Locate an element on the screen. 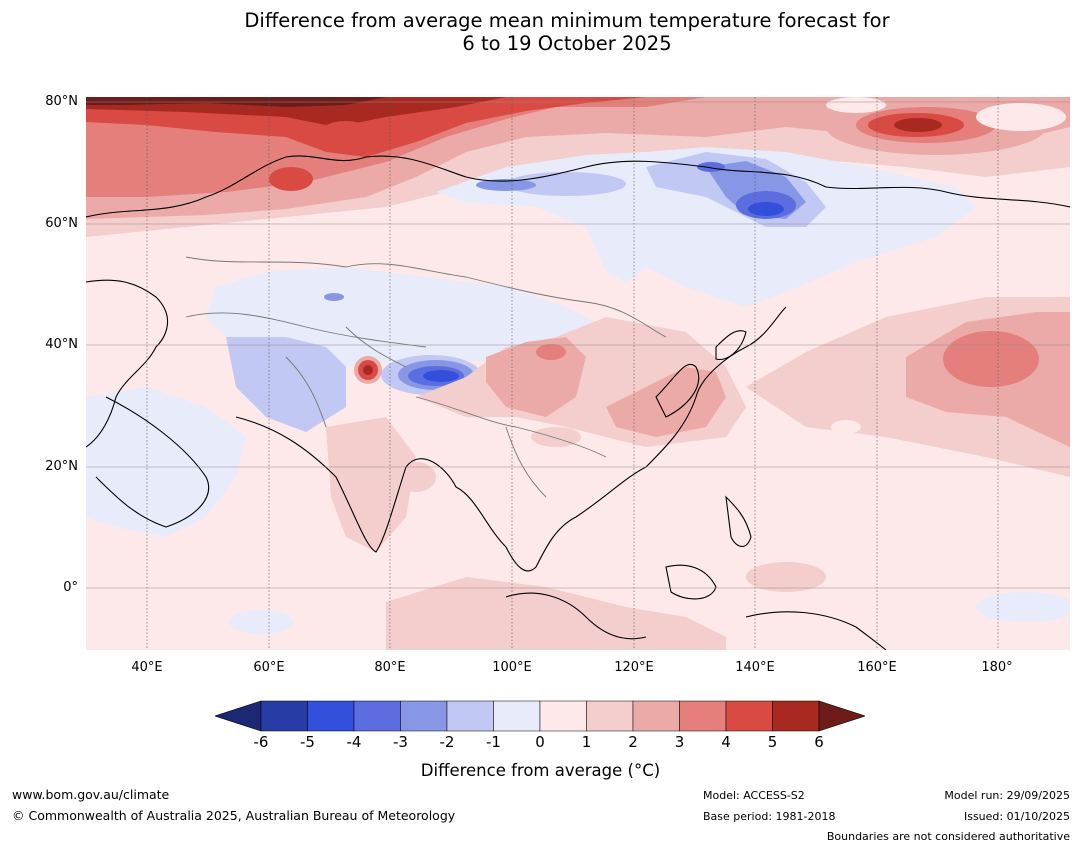 The width and height of the screenshot is (1081, 850). lat-label-0: 0° is located at coordinates (70, 587).